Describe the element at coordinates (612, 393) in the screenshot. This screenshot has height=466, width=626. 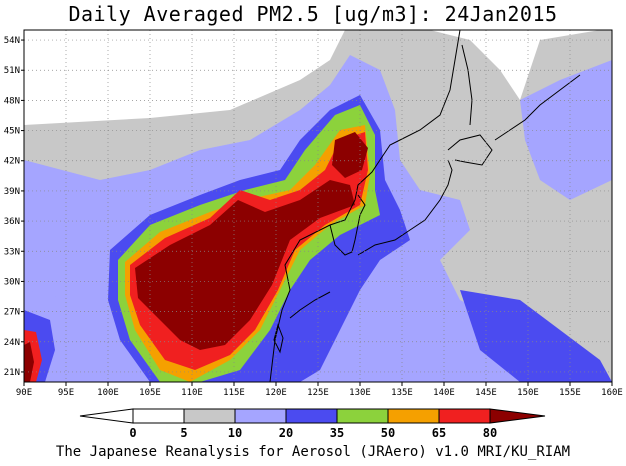
I see `lon-tick-label: 160E` at that location.